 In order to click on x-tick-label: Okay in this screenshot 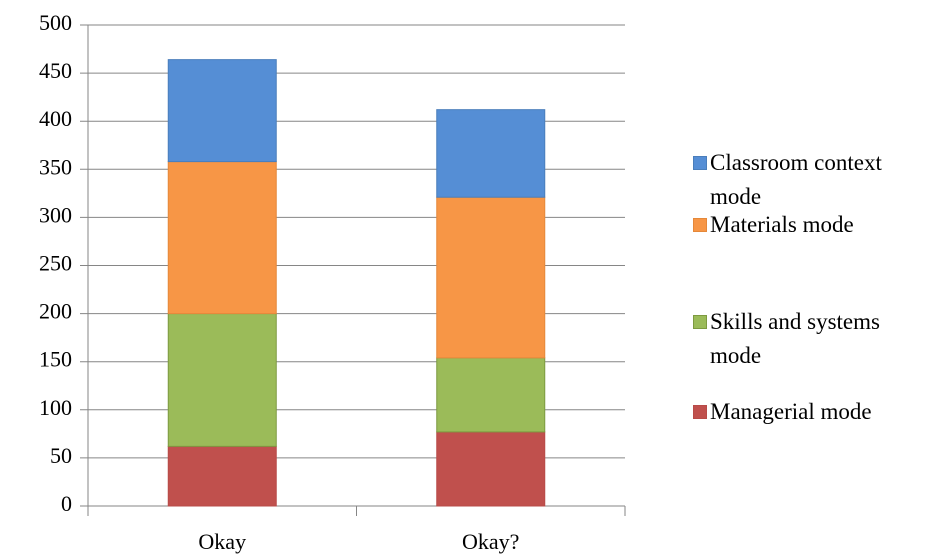, I will do `click(222, 541)`.